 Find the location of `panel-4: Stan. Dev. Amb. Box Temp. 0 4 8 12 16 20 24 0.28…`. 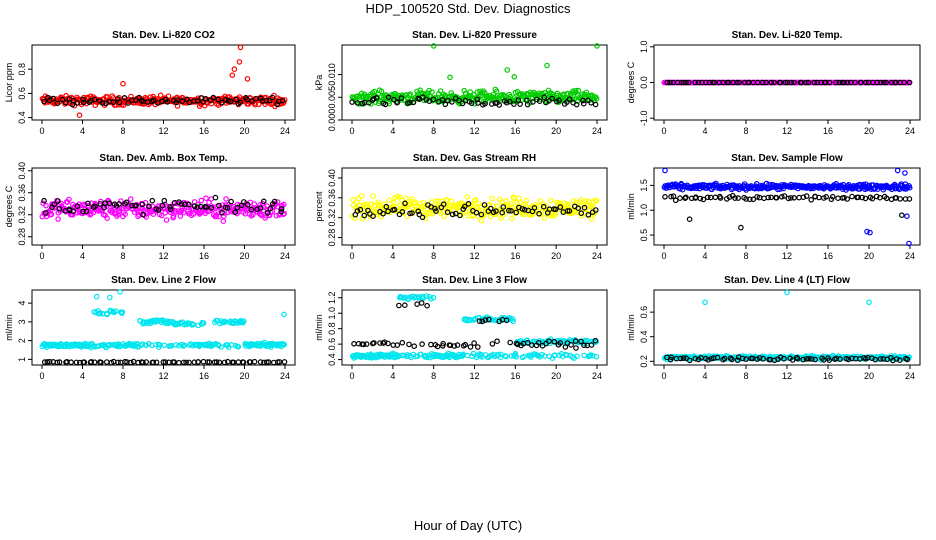

panel-4: Stan. Dev. Amb. Box Temp. 0 4 8 12 16 20 24 0.28… is located at coordinates (150, 207).